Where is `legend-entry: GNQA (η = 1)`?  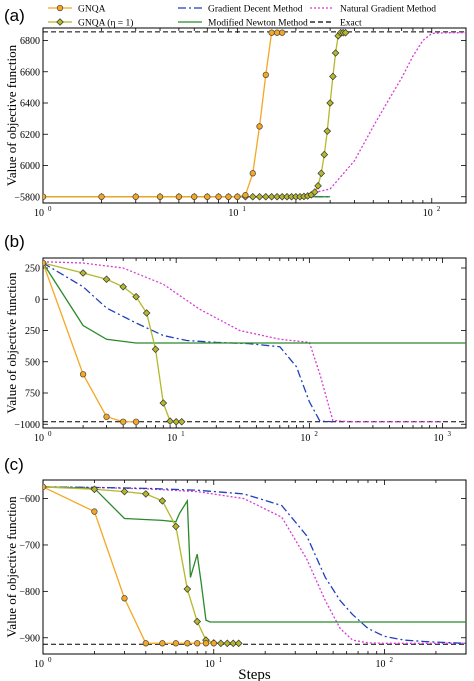
legend-entry: GNQA (η = 1) is located at coordinates (105, 23).